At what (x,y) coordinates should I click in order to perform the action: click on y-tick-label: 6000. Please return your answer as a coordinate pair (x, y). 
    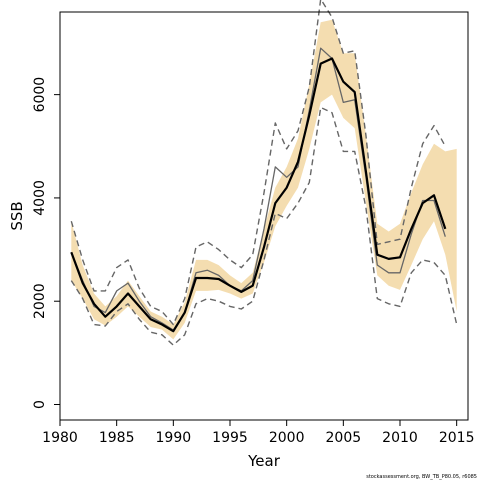
    Looking at the image, I should click on (40, 95).